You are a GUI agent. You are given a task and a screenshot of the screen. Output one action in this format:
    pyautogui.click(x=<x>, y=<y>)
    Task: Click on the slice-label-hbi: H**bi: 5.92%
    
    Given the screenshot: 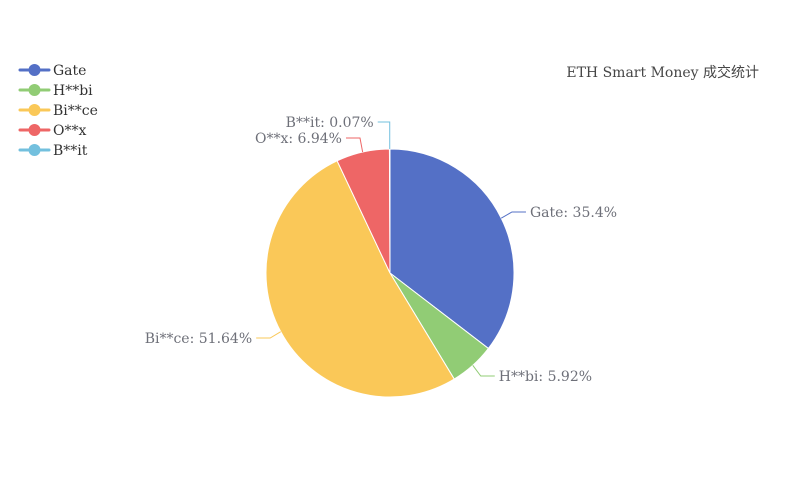 What is the action you would take?
    pyautogui.click(x=545, y=377)
    